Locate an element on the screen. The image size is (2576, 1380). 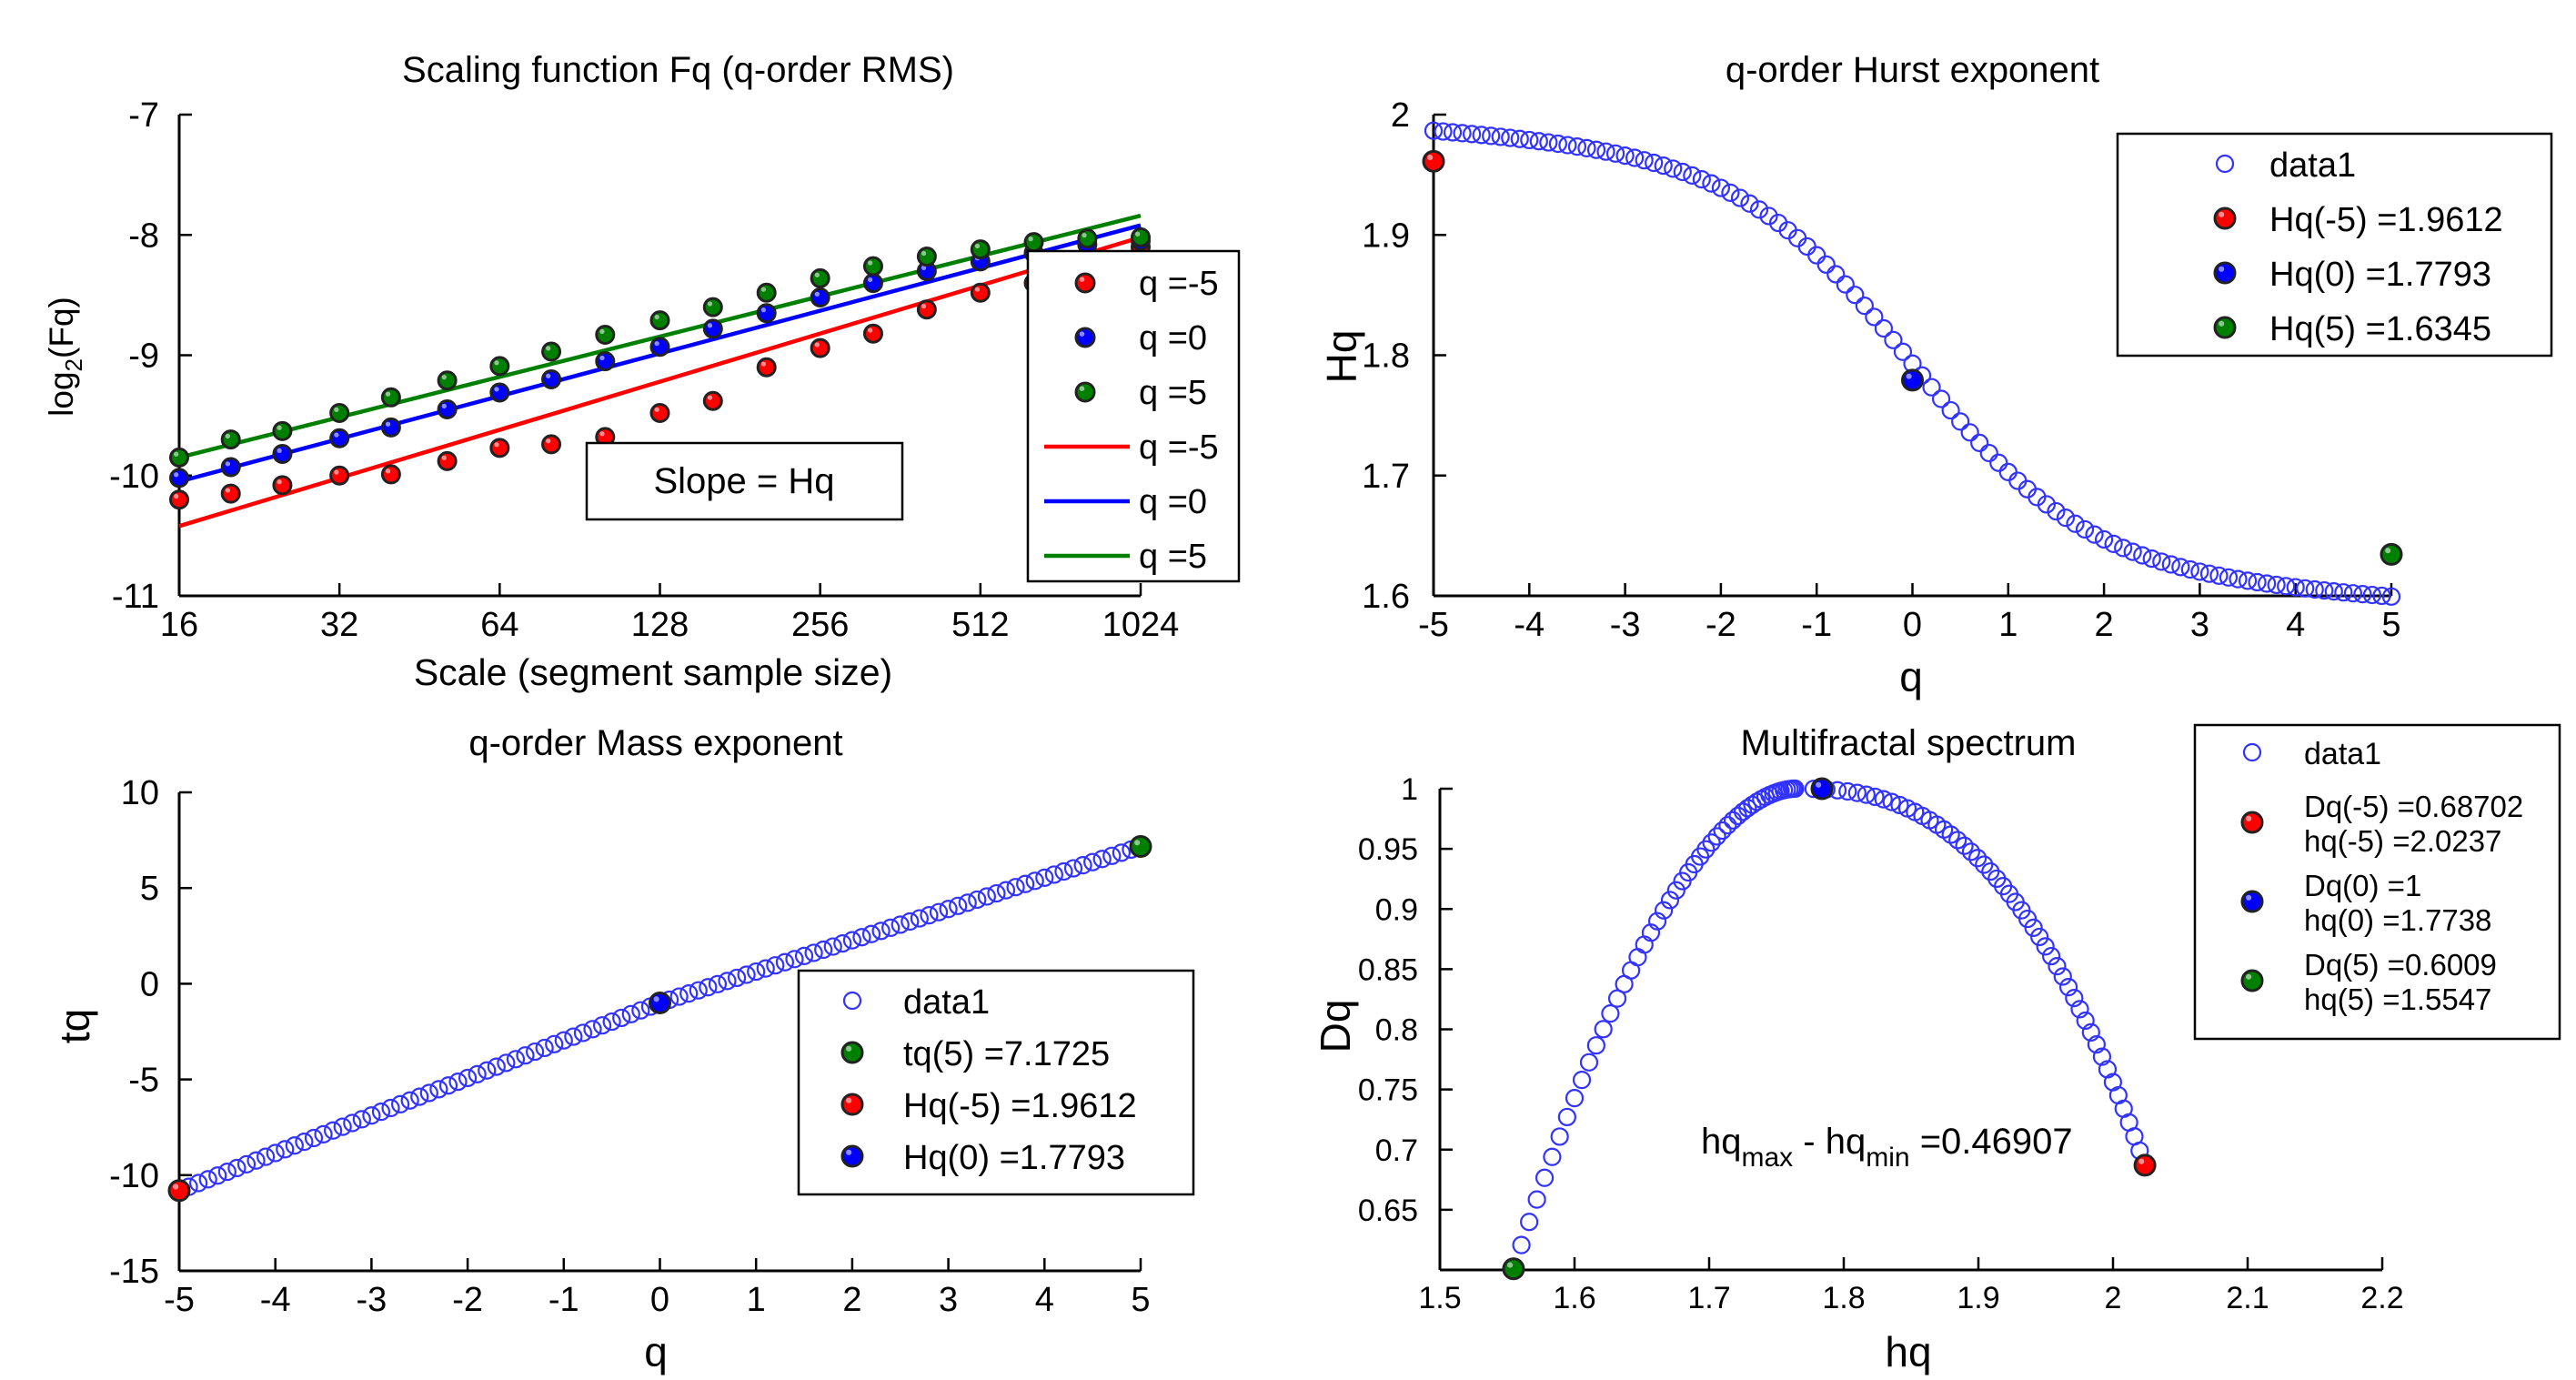
x-tick-label: -4 is located at coordinates (275, 1300).